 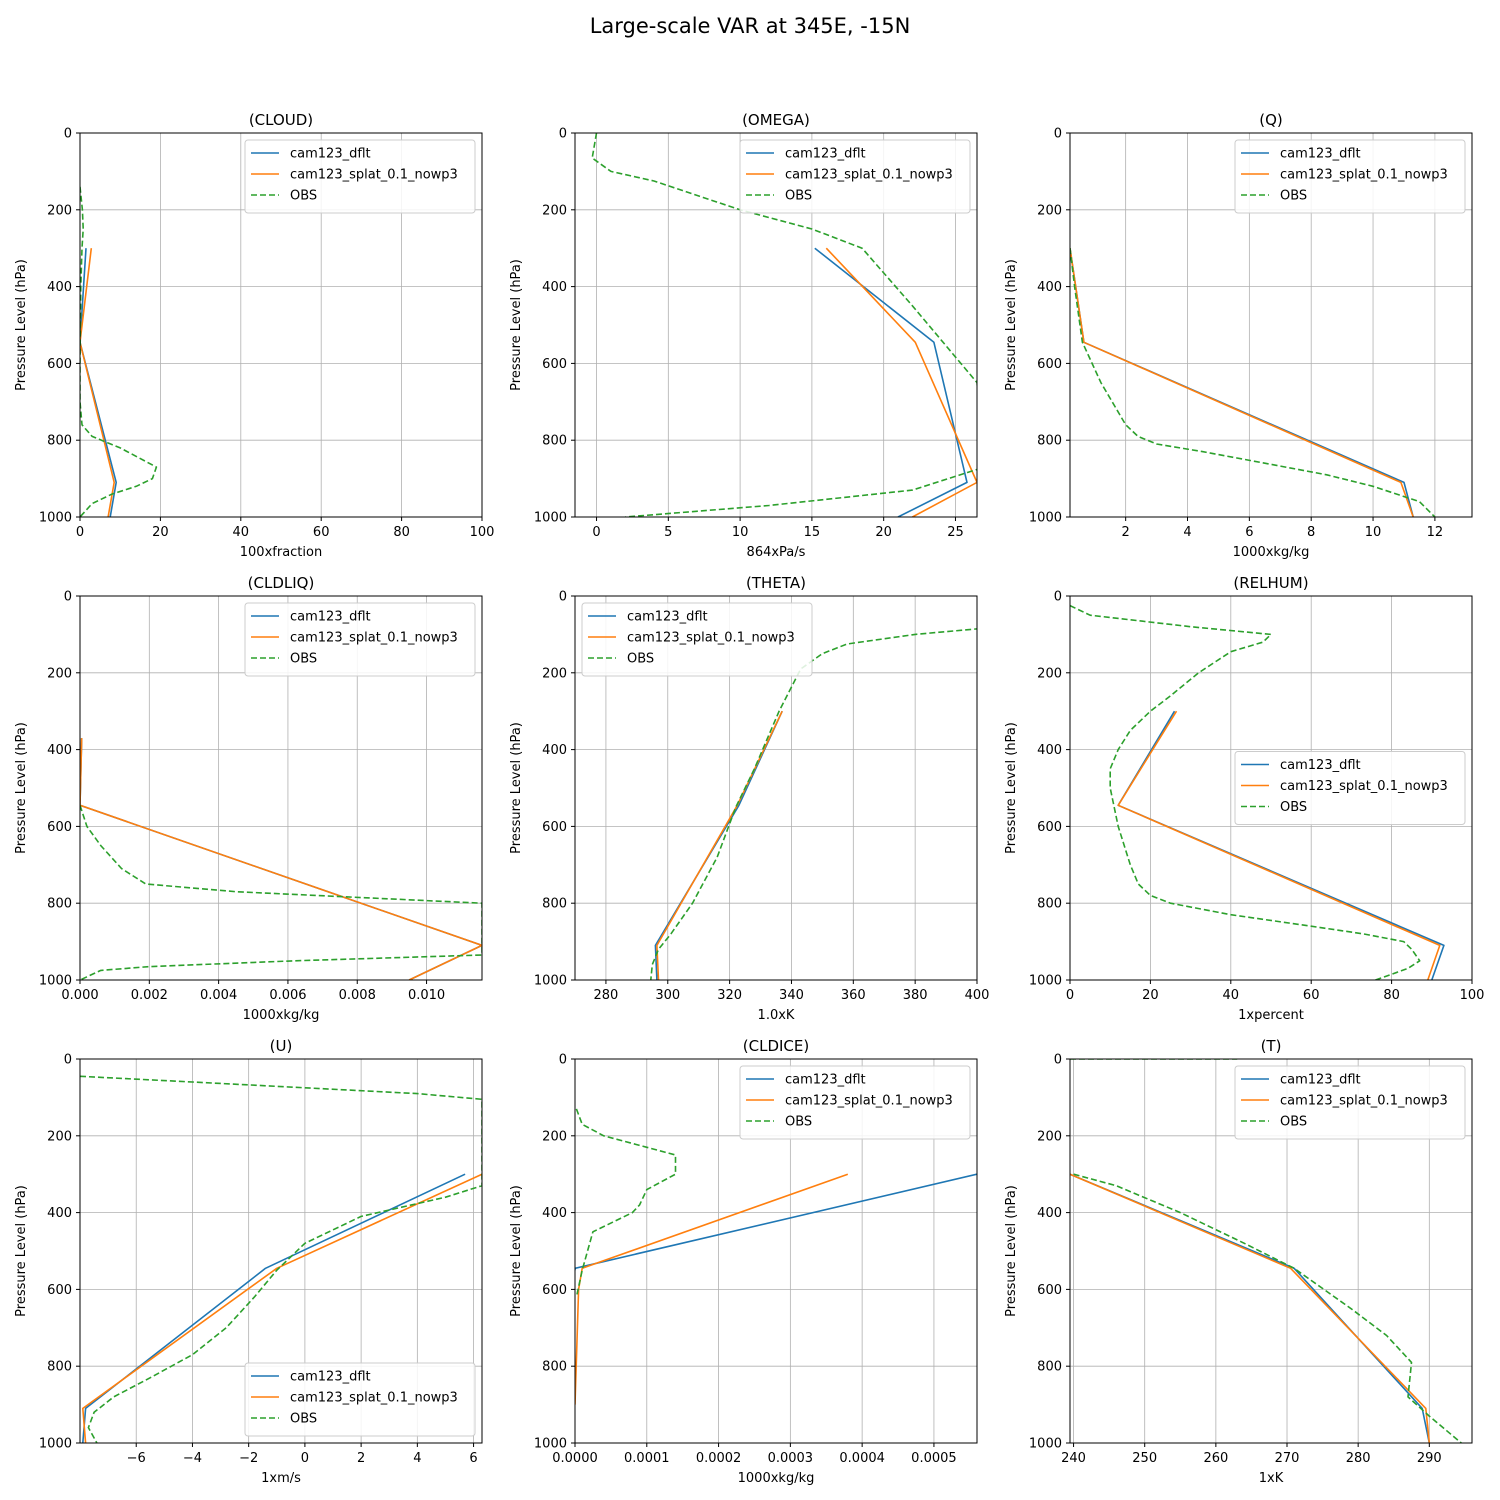 What do you see at coordinates (281, 552) in the screenshot?
I see `x-axis-label: 100xfraction` at bounding box center [281, 552].